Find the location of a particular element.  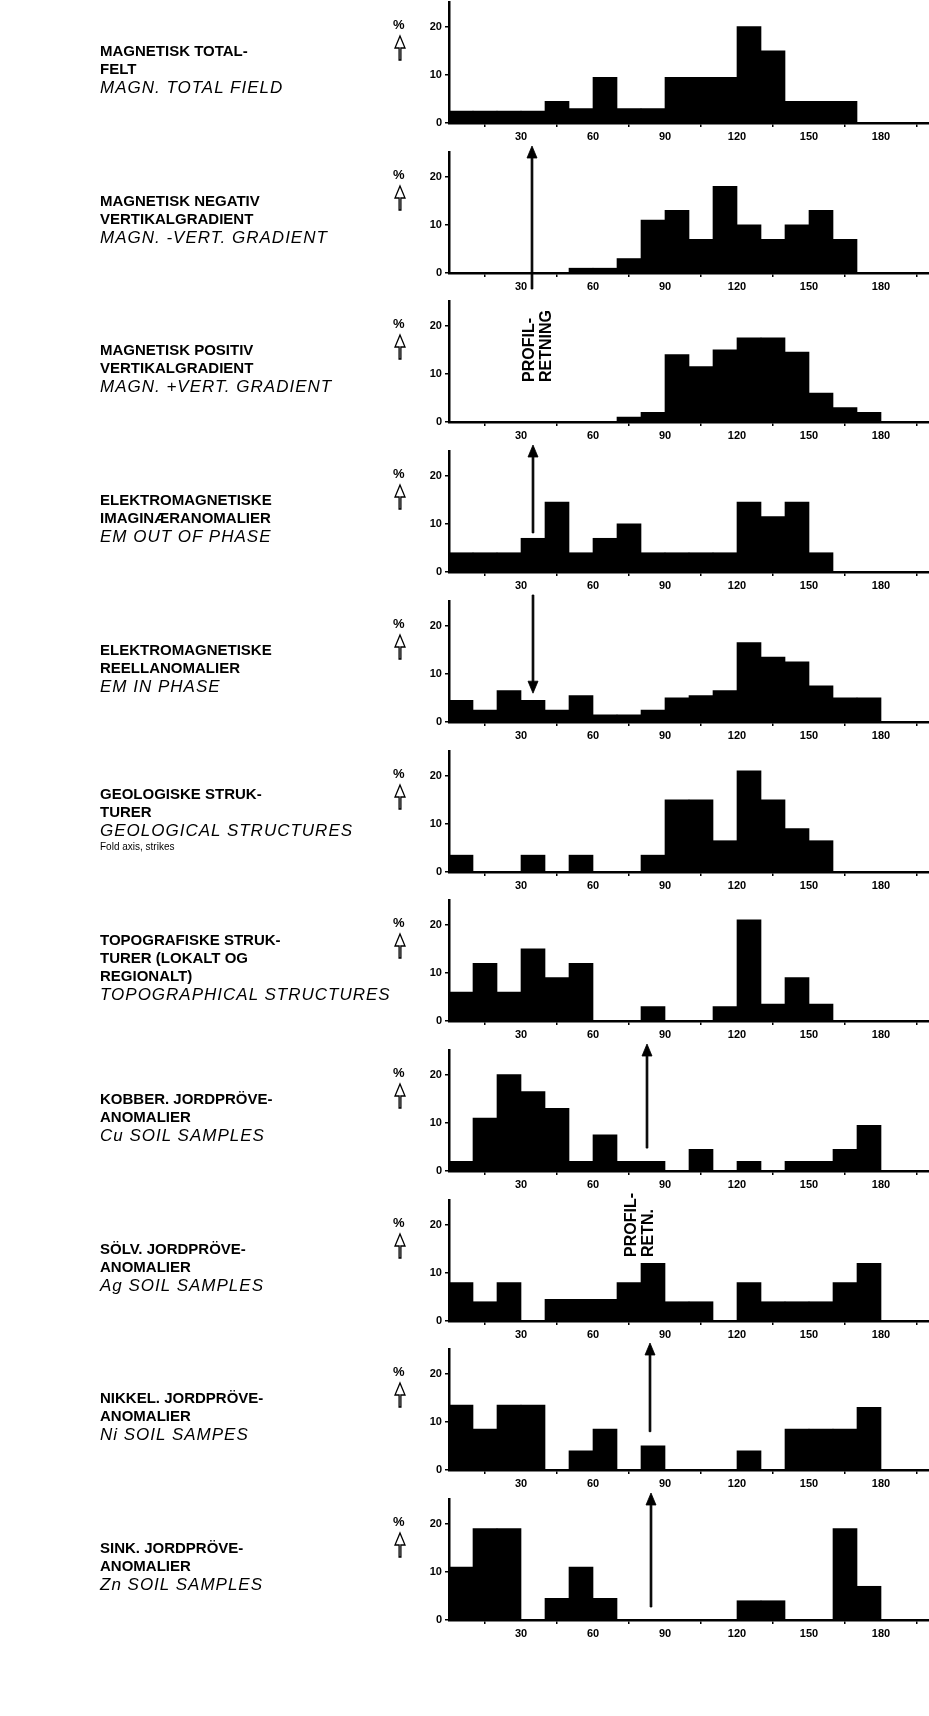

text: MAGNETISK NEGATIV VERTIKALGRADIENT is located at coordinates (180, 209).